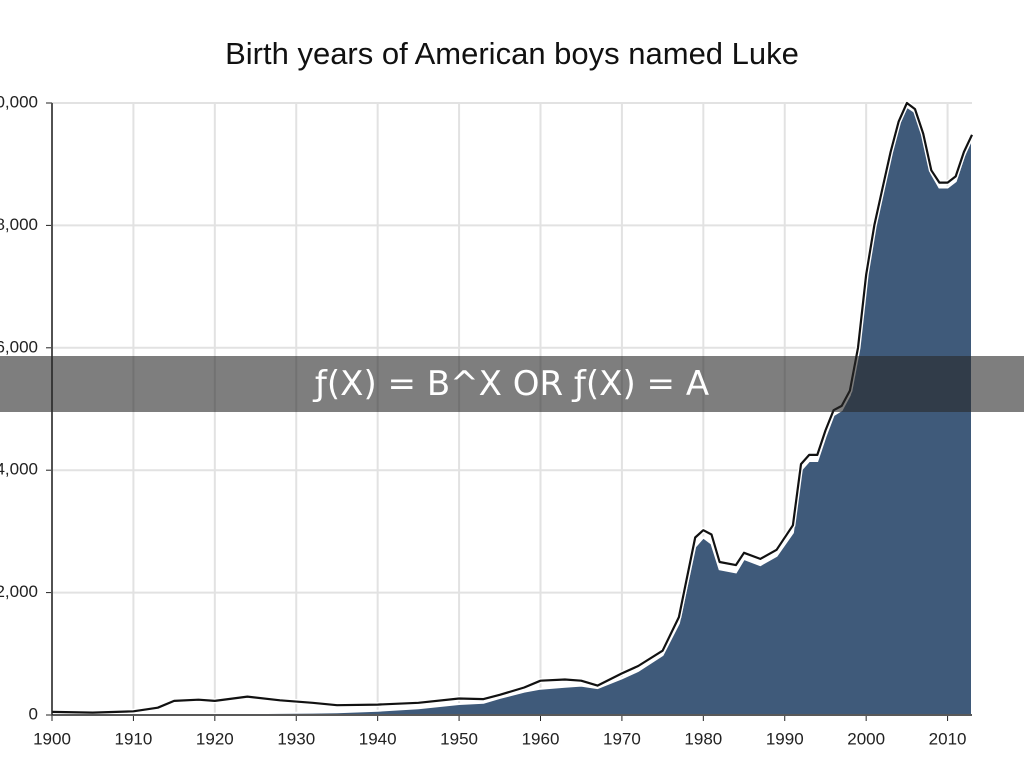 This screenshot has height=768, width=1024. What do you see at coordinates (866, 738) in the screenshot?
I see `x-tick-label: 2000` at bounding box center [866, 738].